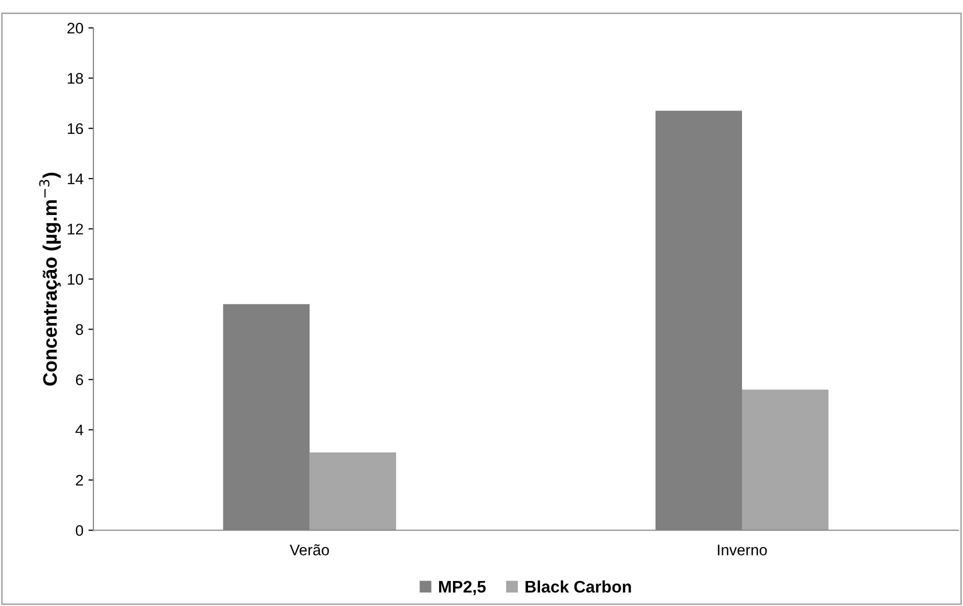 The height and width of the screenshot is (606, 963). What do you see at coordinates (309, 550) in the screenshot?
I see `x-tick-label: Verão` at bounding box center [309, 550].